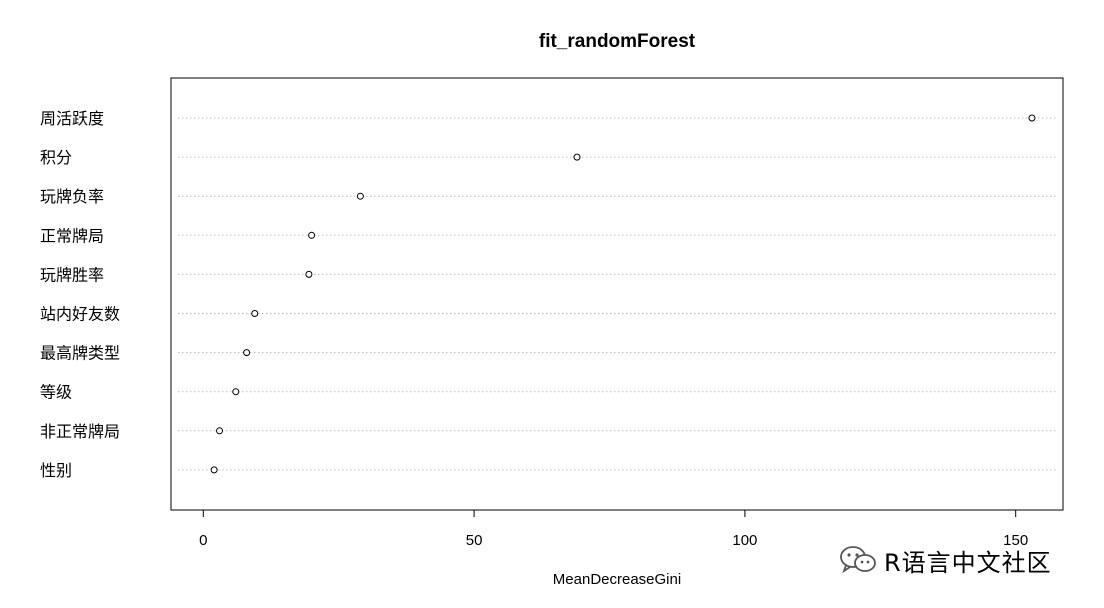  I want to click on category-label: 玩牌胜率, so click(72, 274).